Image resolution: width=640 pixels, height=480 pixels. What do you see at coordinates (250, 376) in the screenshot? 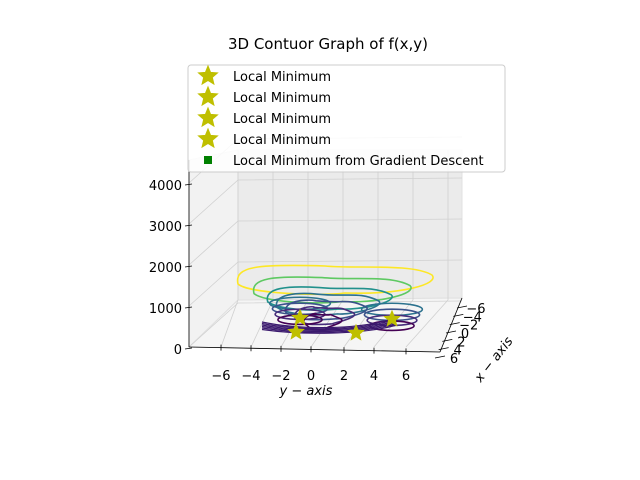
I see `y-tick-label: −4` at bounding box center [250, 376].